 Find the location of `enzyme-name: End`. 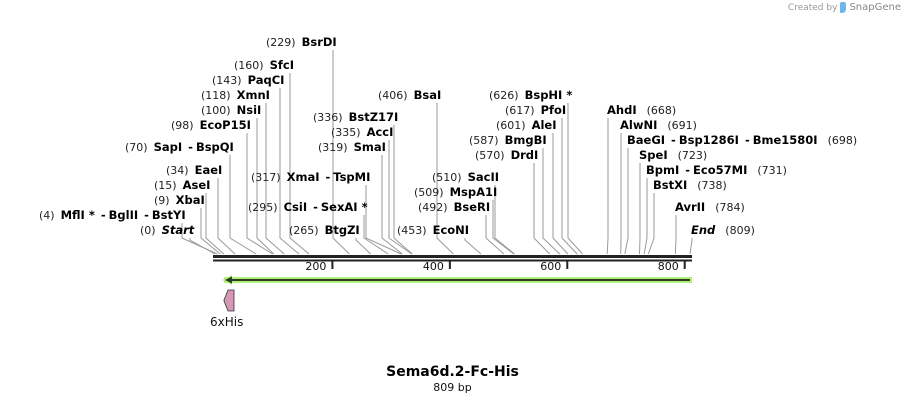

enzyme-name: End is located at coordinates (703, 230).